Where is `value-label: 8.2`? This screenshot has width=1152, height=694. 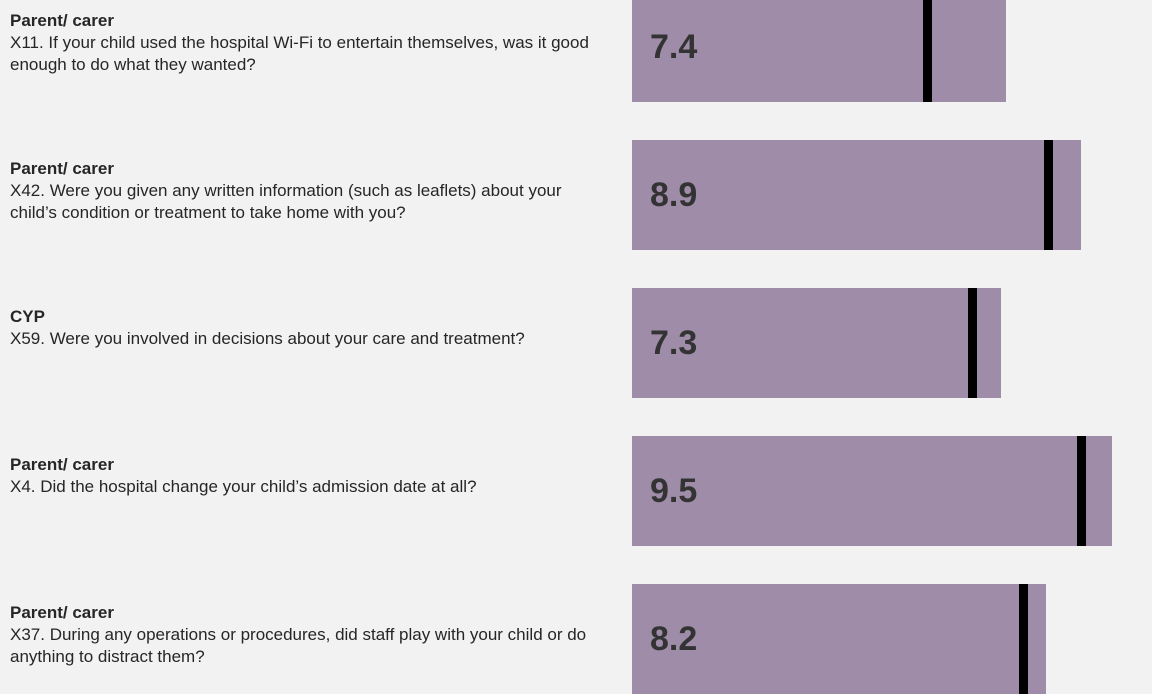
value-label: 8.2 is located at coordinates (674, 639).